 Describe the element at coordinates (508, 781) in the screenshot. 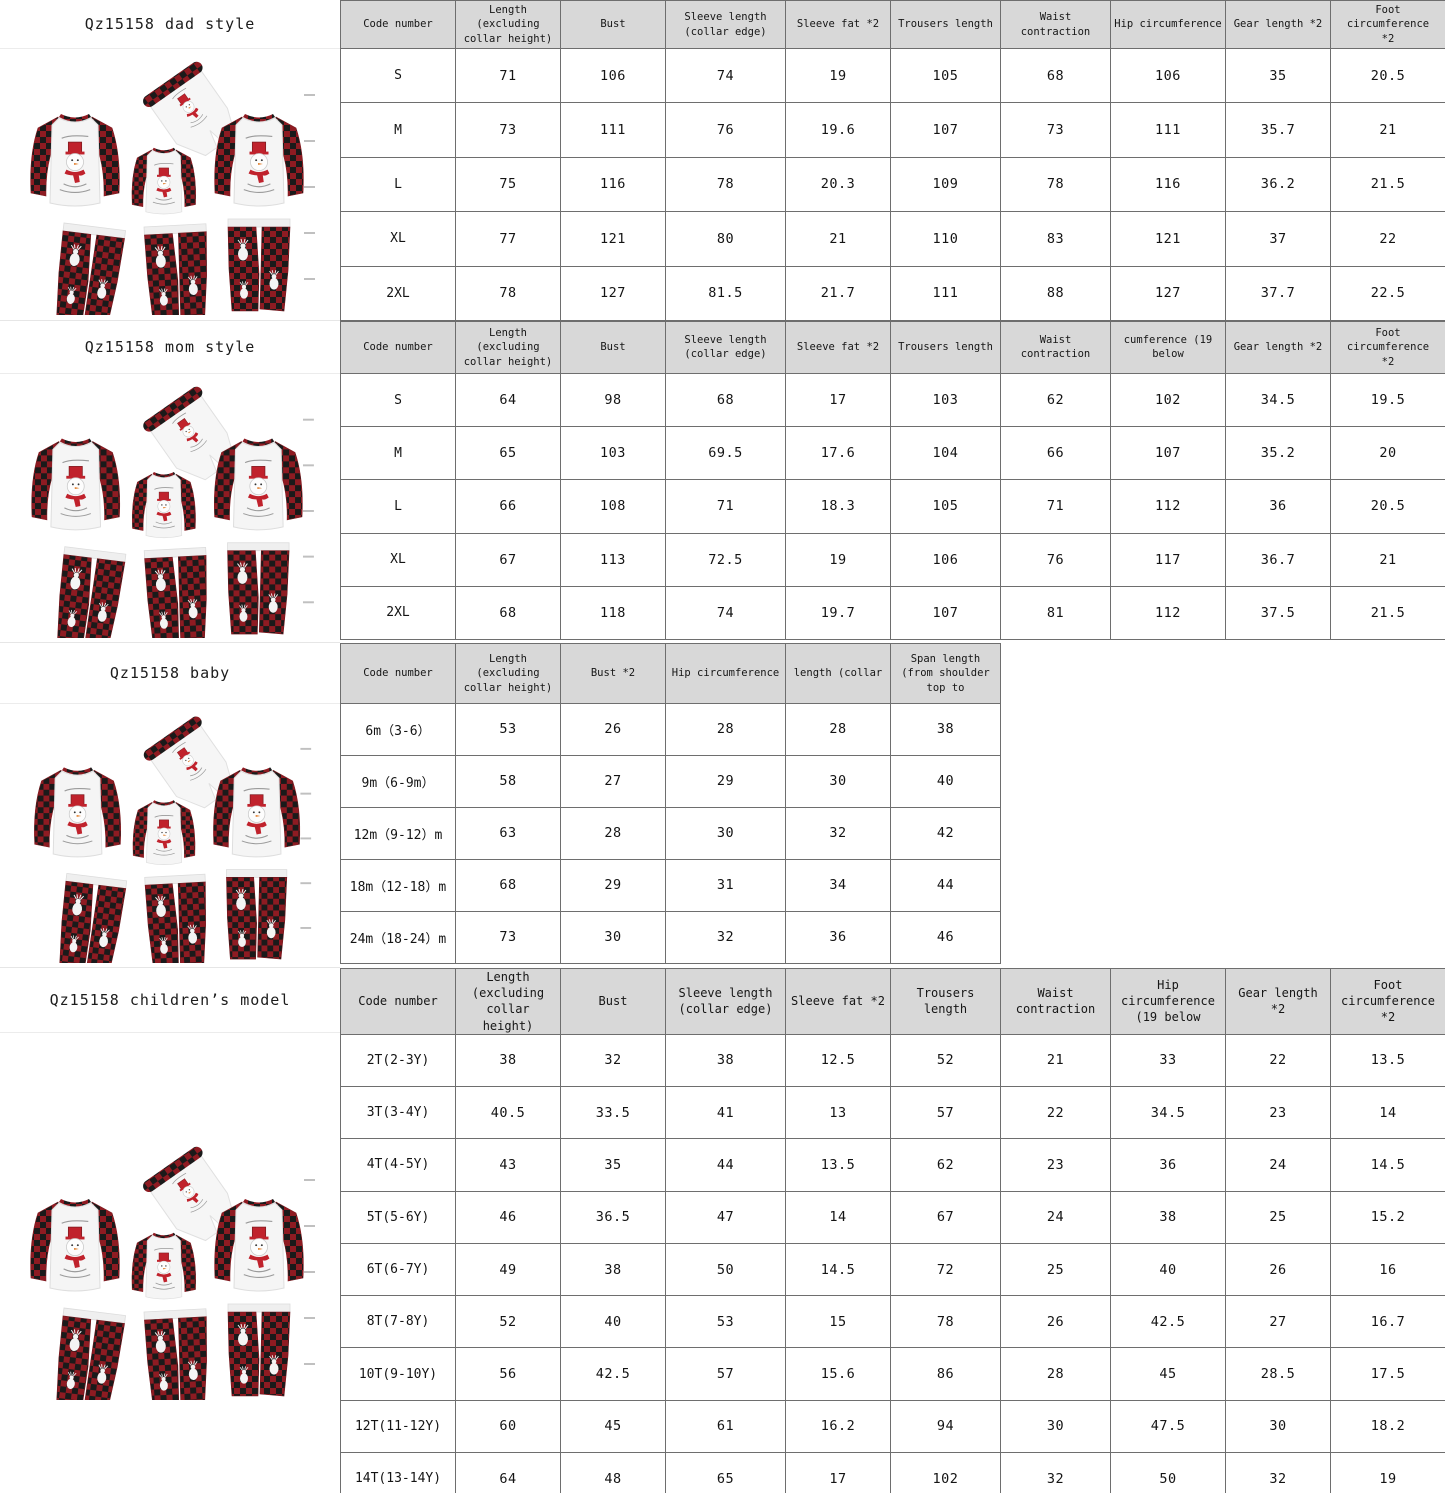

I see `measurement-cell: 58` at that location.